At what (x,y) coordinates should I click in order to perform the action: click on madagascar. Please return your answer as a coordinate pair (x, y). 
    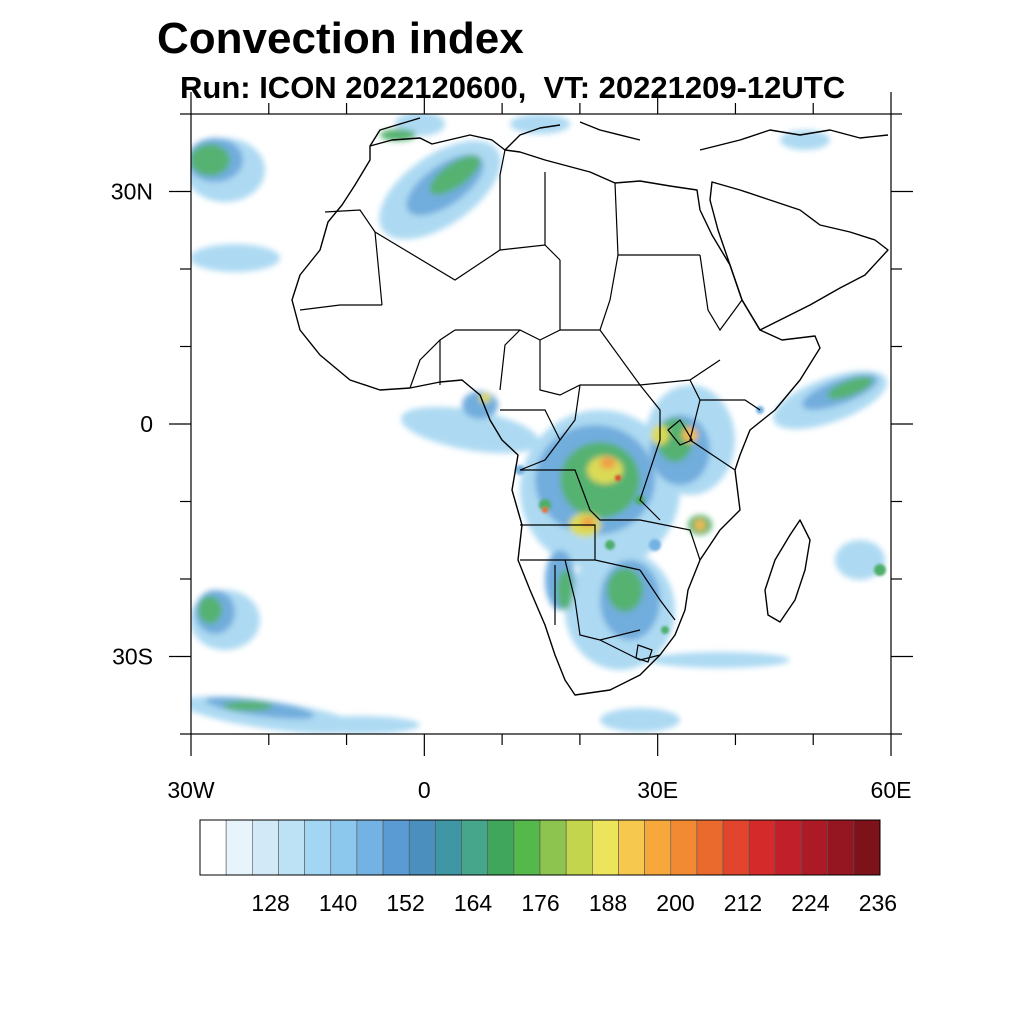
    Looking at the image, I should click on (787, 571).